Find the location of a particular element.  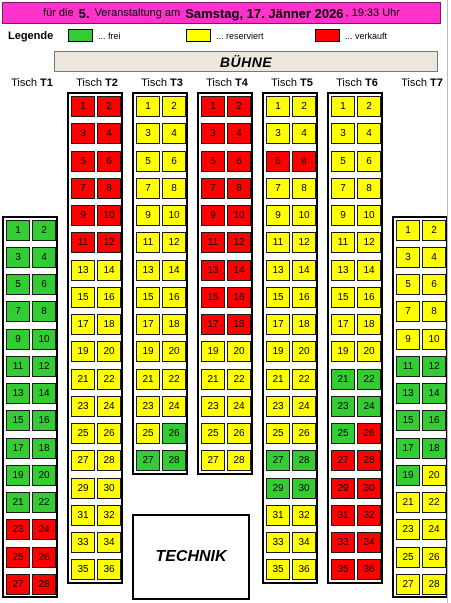

seat-t5-9: 9 is located at coordinates (278, 215).